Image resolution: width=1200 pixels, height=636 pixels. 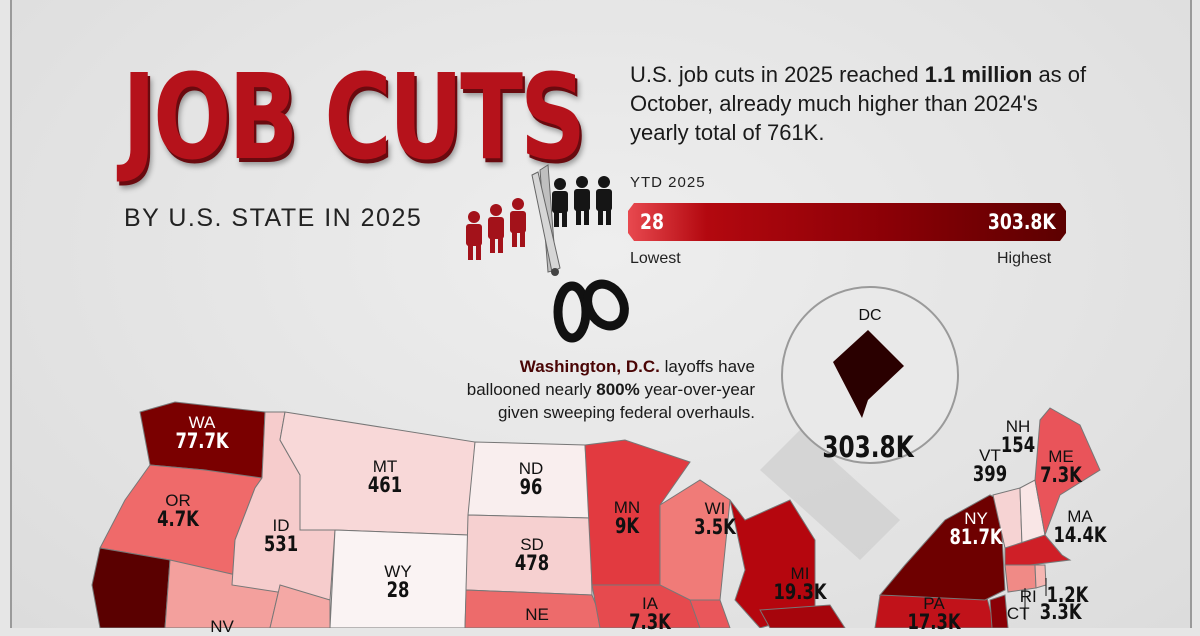 I want to click on state-abbr: NH, so click(x=1018, y=426).